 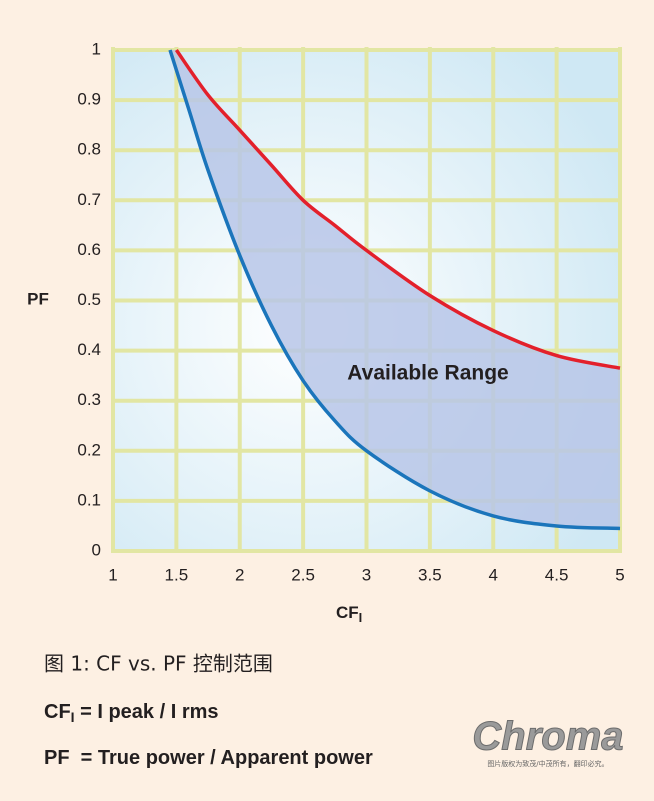 What do you see at coordinates (147, 712) in the screenshot?
I see `formula-rhs: = I peak / I rms` at bounding box center [147, 712].